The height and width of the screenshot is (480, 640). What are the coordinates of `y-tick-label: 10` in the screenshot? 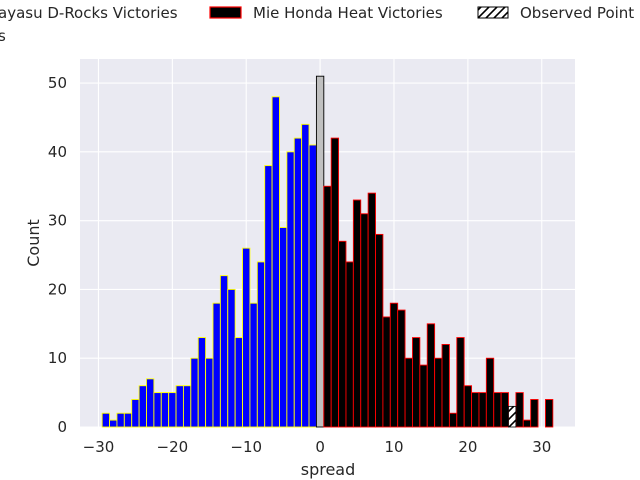 It's located at (57, 358).